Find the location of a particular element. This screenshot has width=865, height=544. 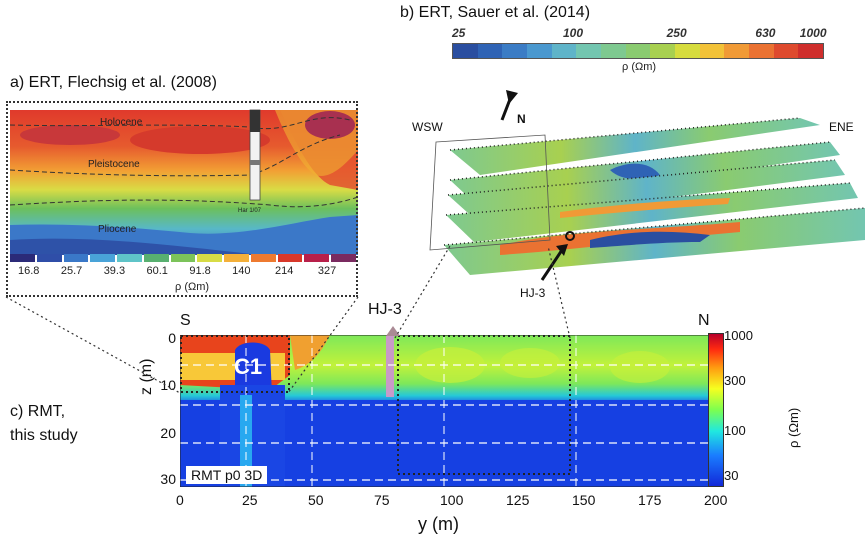

y-axis-tick: 10 is located at coordinates (168, 385).